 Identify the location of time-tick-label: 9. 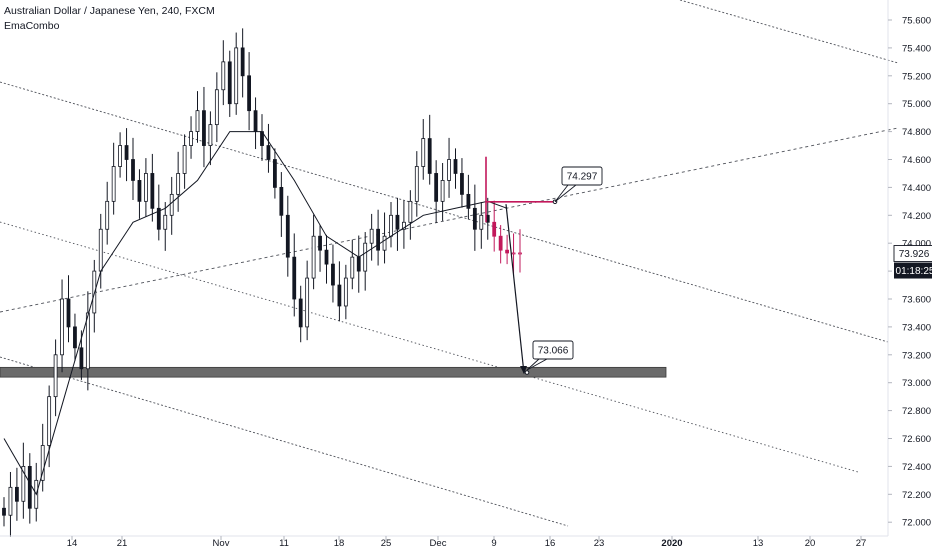
(493, 543).